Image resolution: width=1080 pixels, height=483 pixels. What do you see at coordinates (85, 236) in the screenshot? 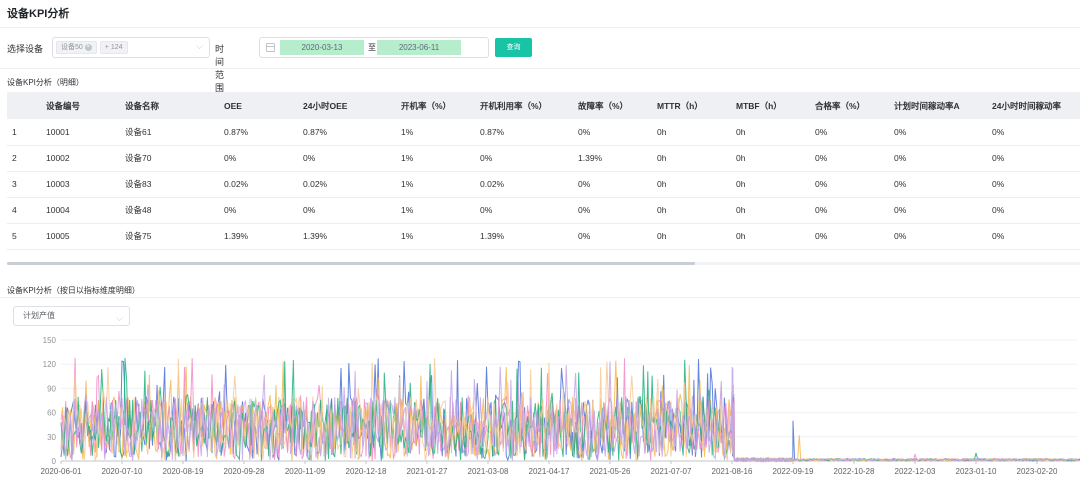
I see `table-cell: 10005` at bounding box center [85, 236].